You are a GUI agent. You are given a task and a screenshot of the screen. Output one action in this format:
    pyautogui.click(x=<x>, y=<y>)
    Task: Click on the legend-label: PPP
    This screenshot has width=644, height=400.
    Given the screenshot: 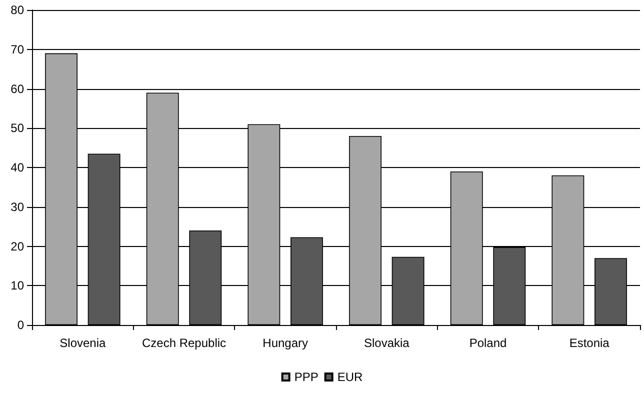 What is the action you would take?
    pyautogui.click(x=306, y=377)
    